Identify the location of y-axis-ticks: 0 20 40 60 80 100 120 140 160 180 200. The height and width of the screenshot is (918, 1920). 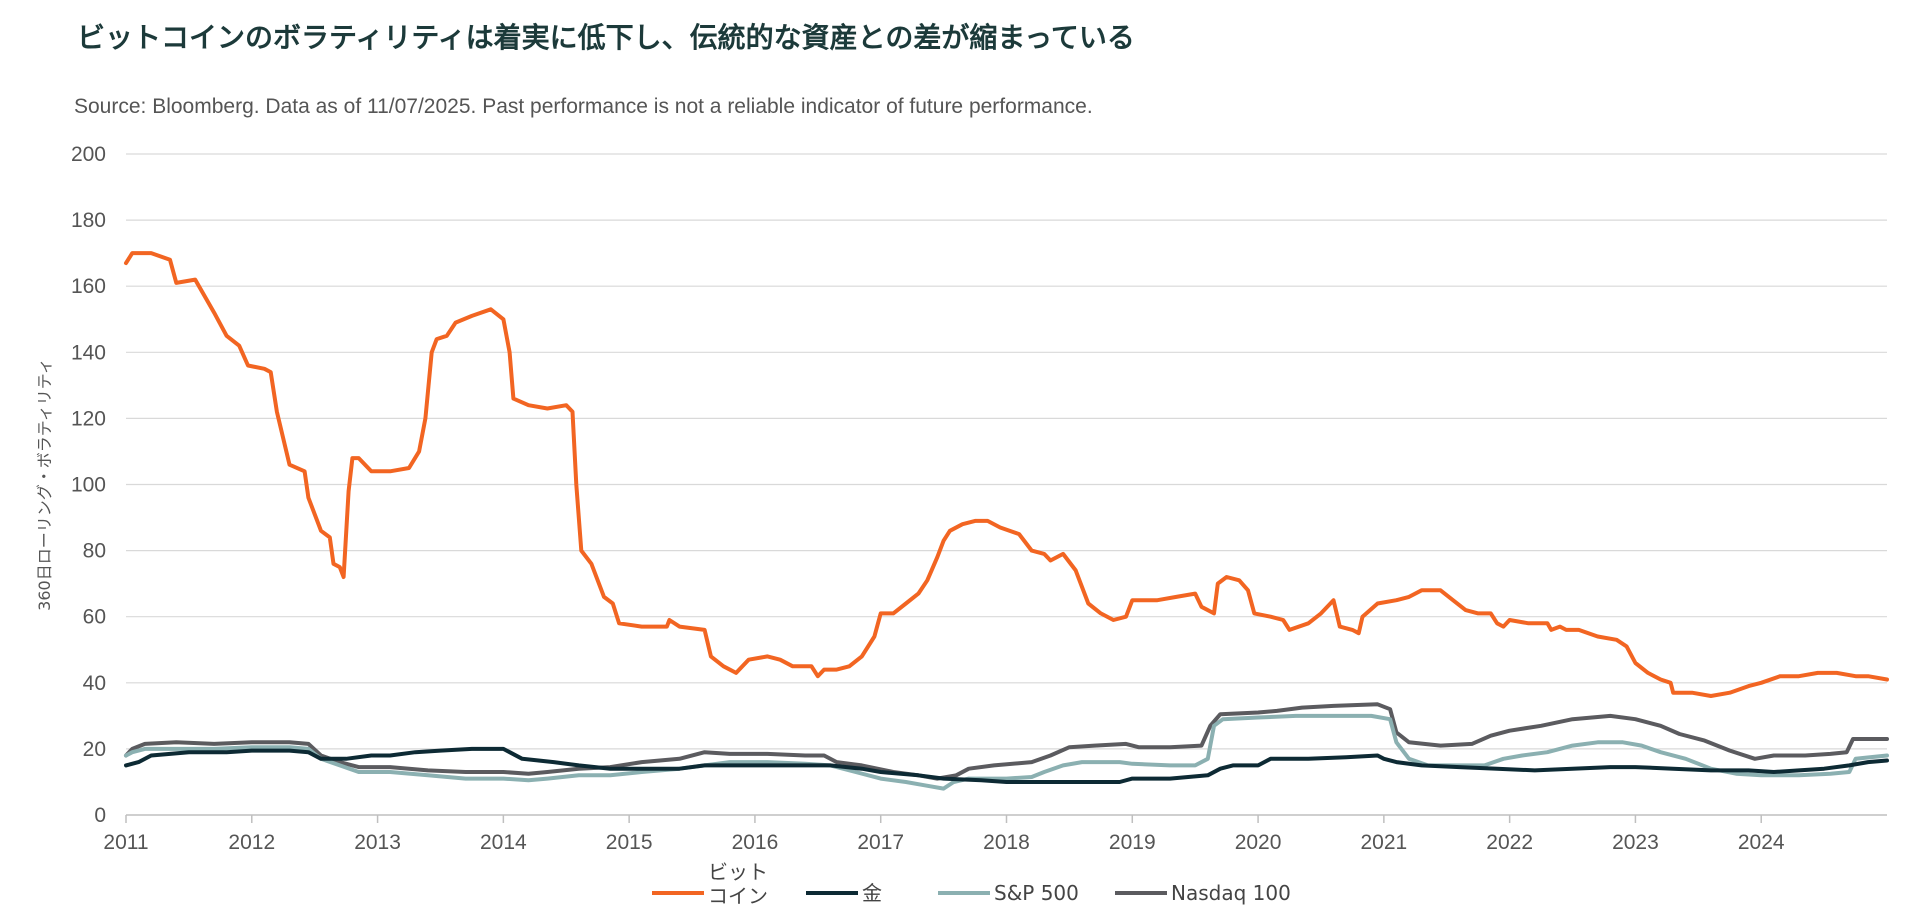
(88, 485).